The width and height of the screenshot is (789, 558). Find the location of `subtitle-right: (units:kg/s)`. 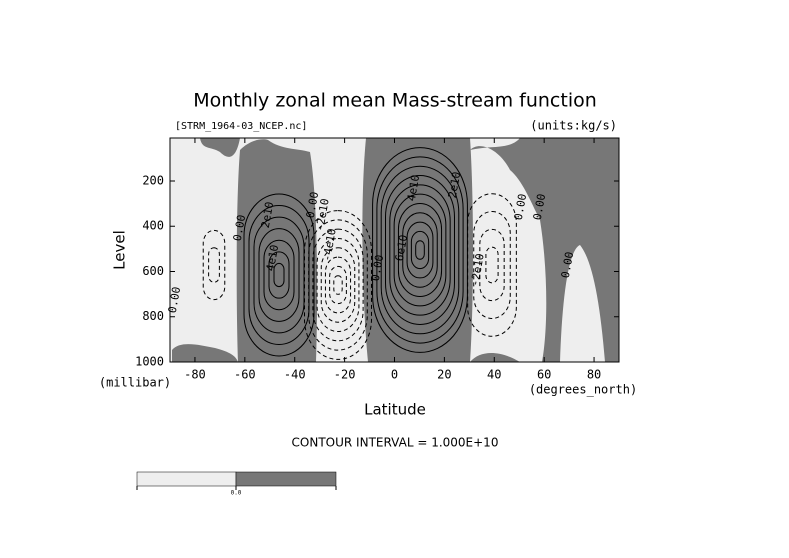

subtitle-right: (units:kg/s) is located at coordinates (573, 126).